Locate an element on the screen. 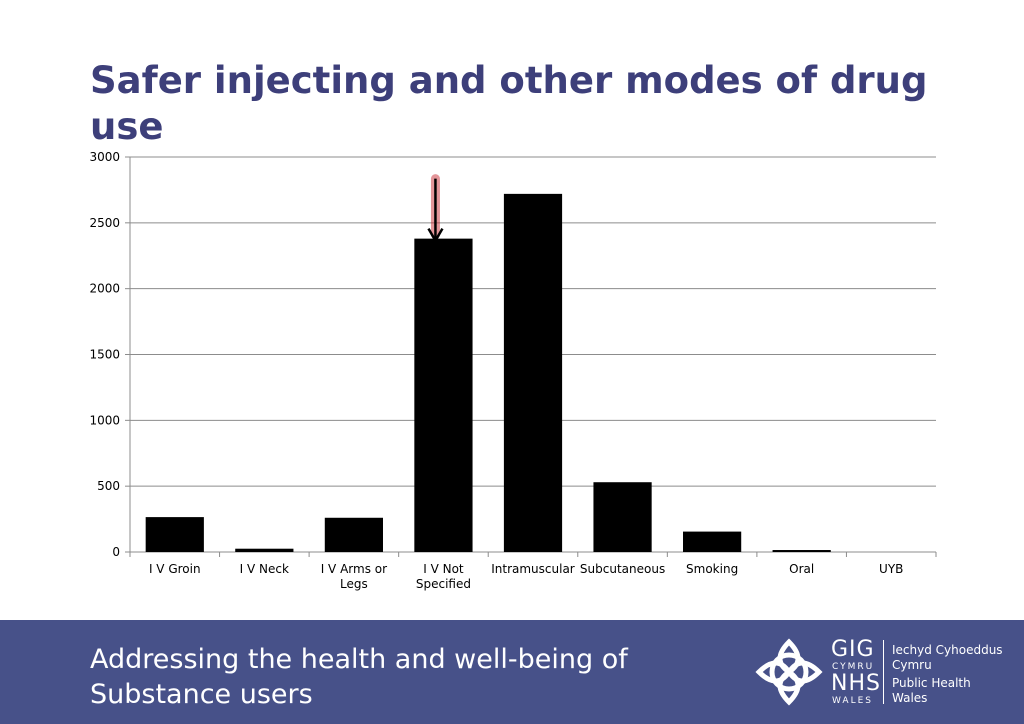 The height and width of the screenshot is (724, 1024). x-tick-label: I V Neck is located at coordinates (264, 569).